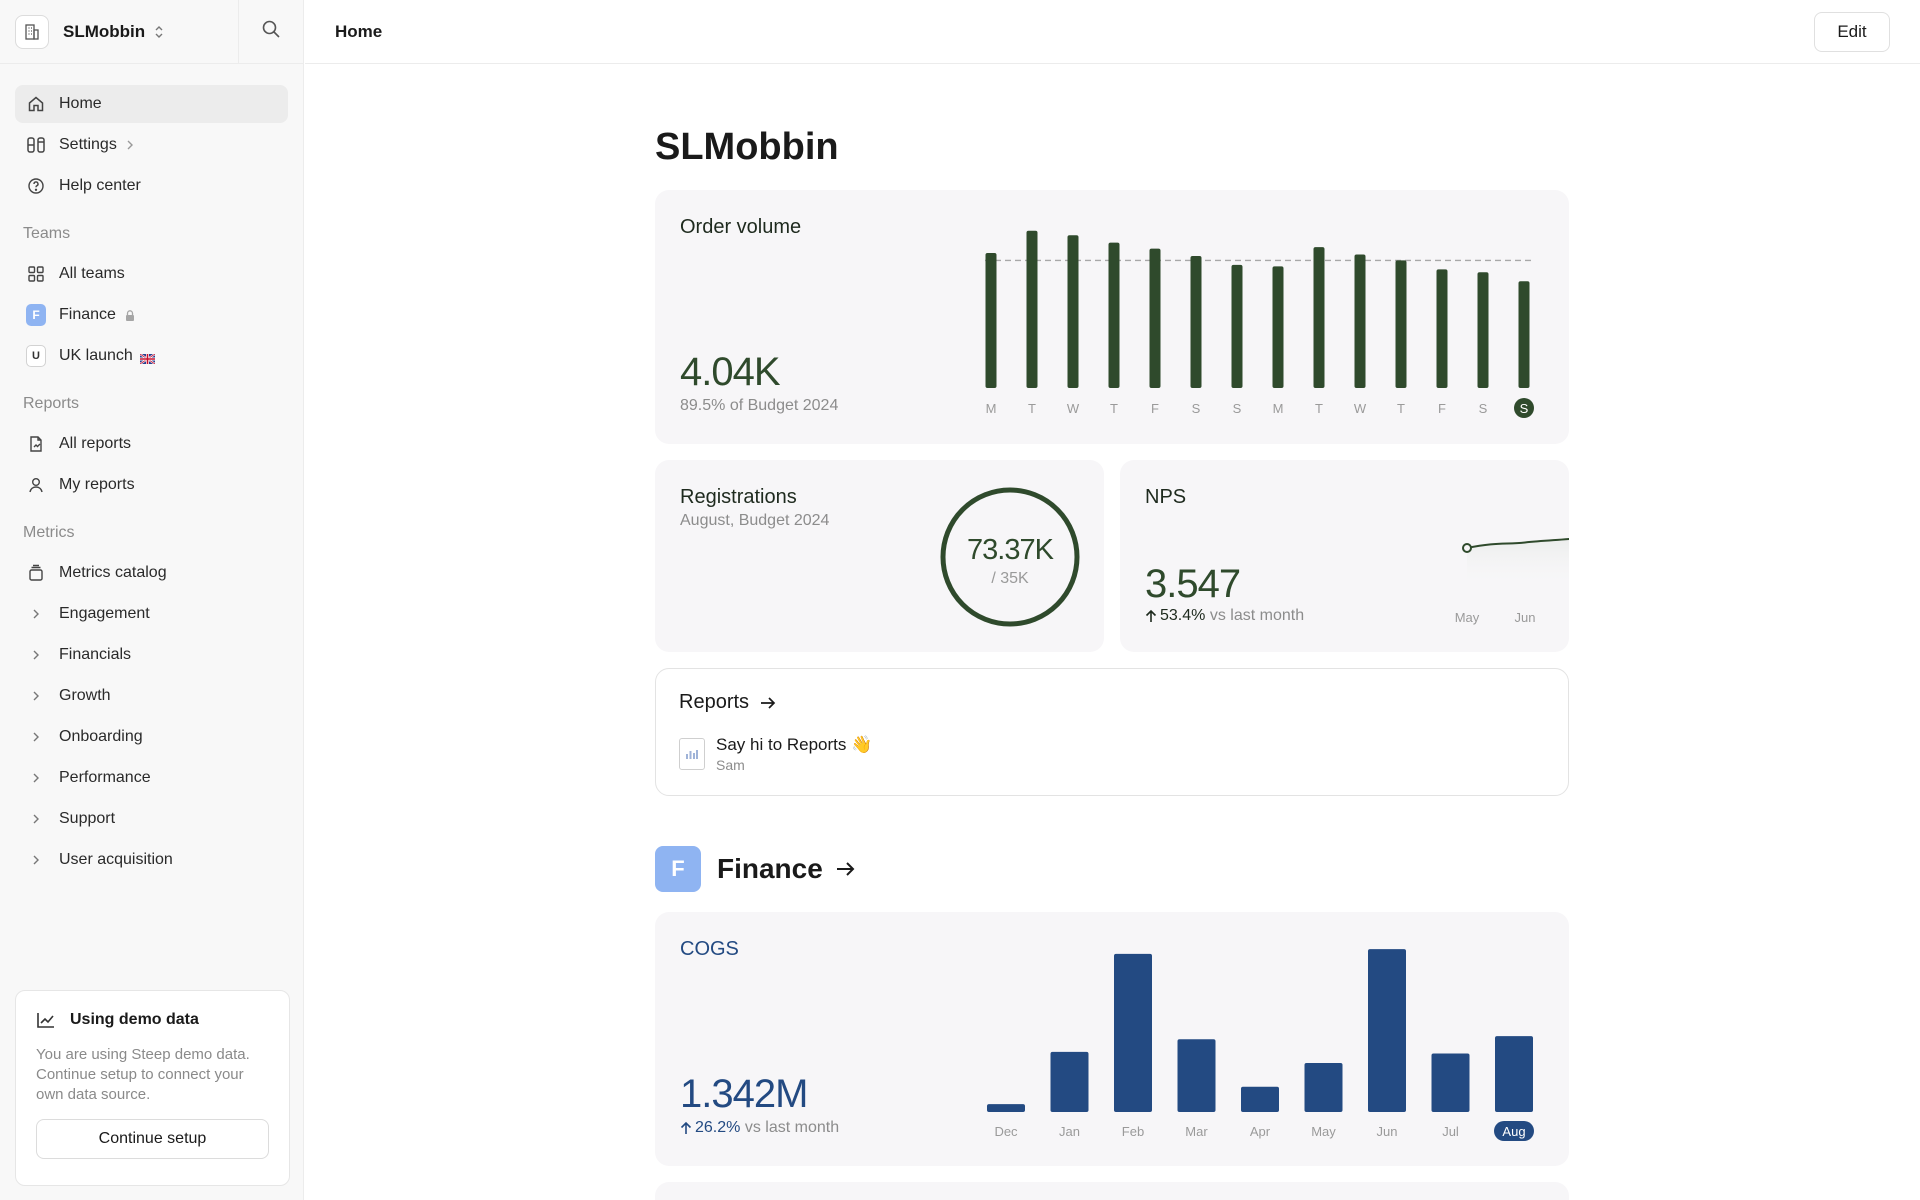 This screenshot has width=1920, height=1200. What do you see at coordinates (794, 744) in the screenshot?
I see `report-name: Say hi to Reports 👋` at bounding box center [794, 744].